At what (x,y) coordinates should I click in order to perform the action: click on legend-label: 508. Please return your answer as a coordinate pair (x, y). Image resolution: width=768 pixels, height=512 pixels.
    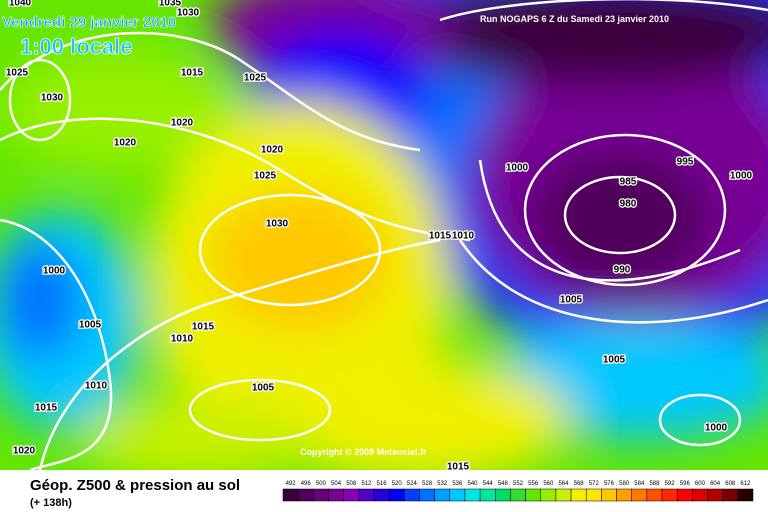
    Looking at the image, I should click on (351, 484).